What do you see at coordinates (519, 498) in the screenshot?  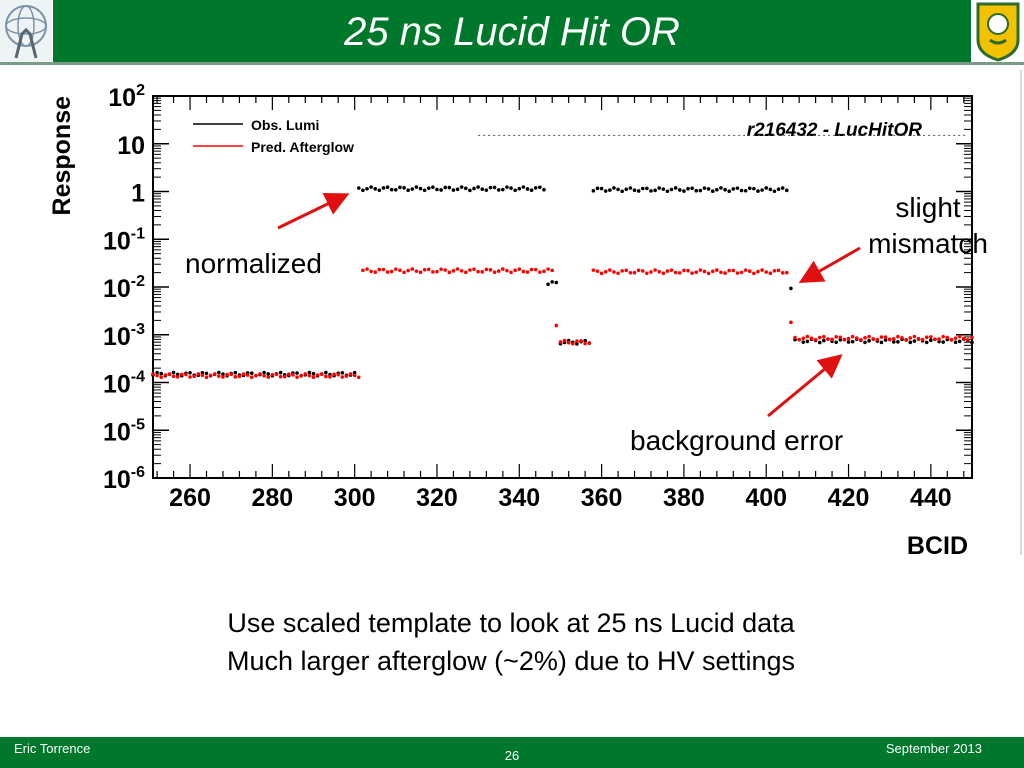 I see `x-tick-label: 340` at bounding box center [519, 498].